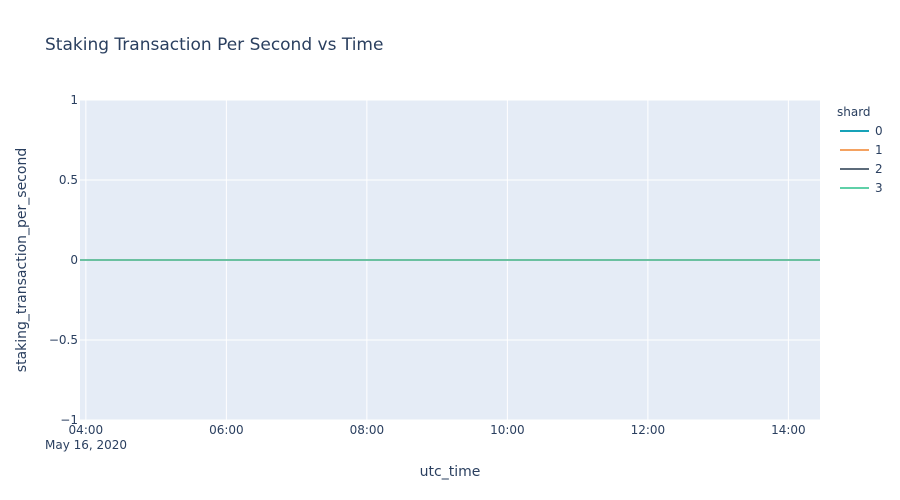 The height and width of the screenshot is (500, 900). I want to click on x-tick-label: 06:00, so click(226, 430).